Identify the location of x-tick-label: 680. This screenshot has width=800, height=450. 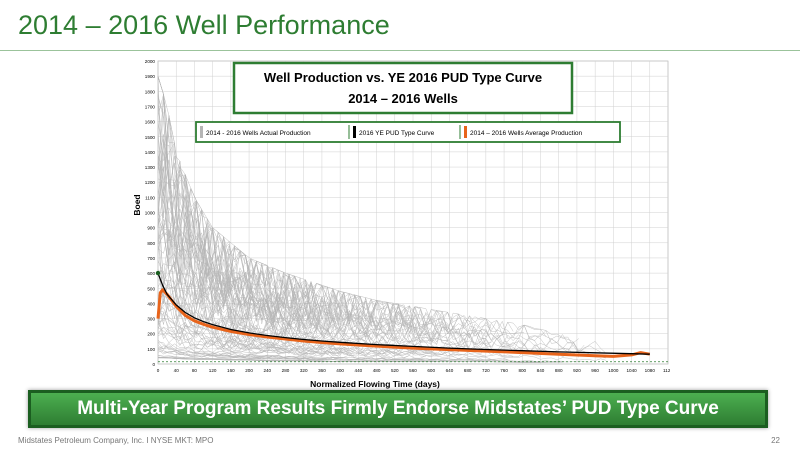
(468, 370).